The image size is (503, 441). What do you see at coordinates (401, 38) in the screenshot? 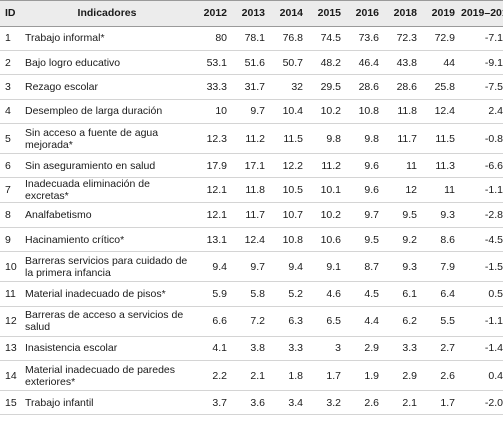
I see `row-value-2018: 72.3` at bounding box center [401, 38].